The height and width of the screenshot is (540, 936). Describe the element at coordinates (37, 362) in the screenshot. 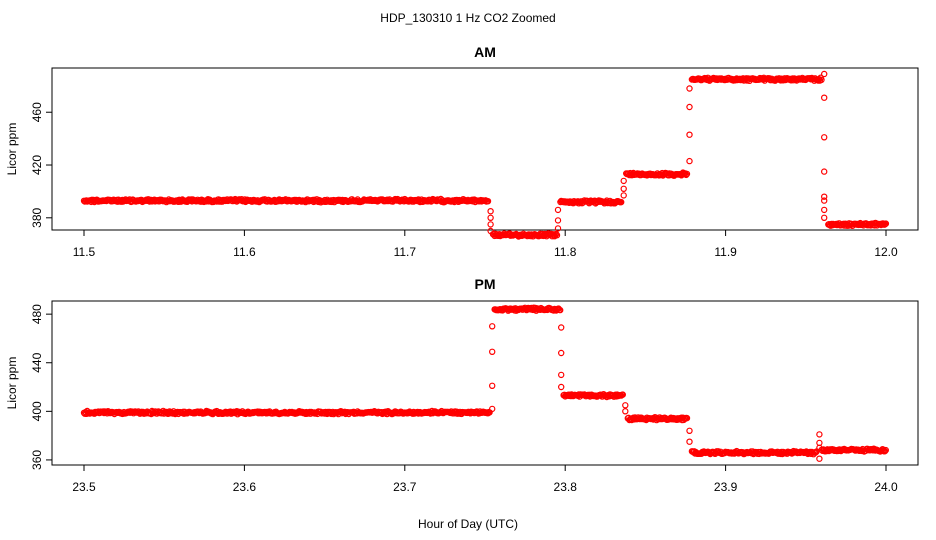

I see `y-tick-label: 440` at that location.